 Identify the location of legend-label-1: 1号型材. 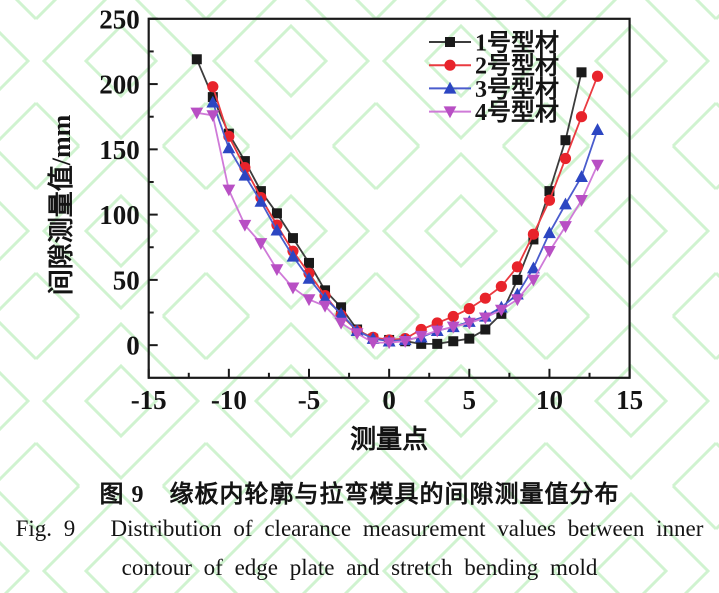
(517, 43).